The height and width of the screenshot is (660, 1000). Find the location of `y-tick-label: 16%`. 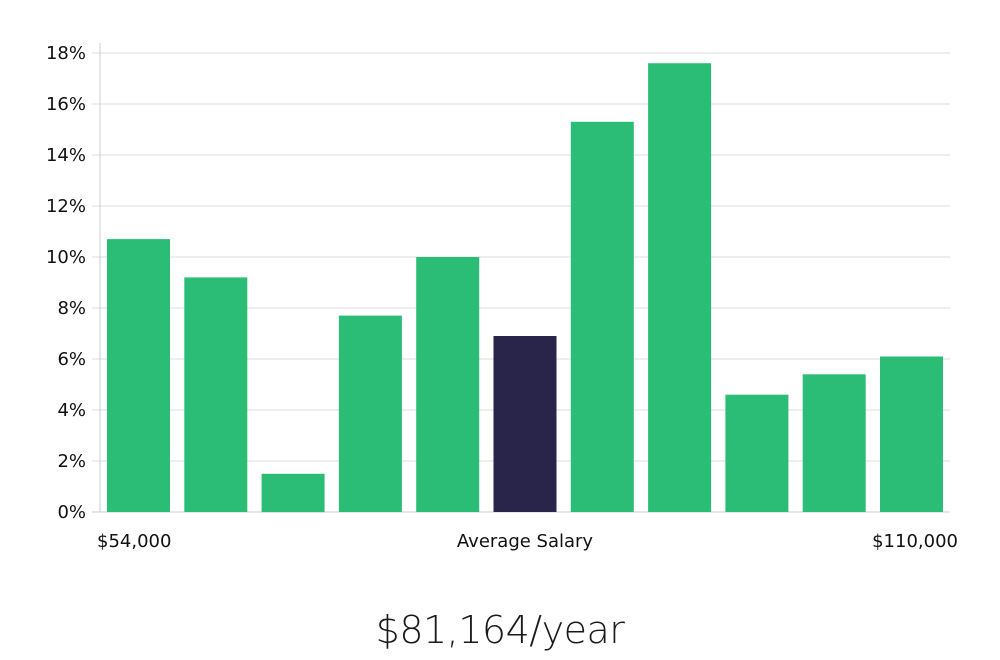

y-tick-label: 16% is located at coordinates (66, 104).